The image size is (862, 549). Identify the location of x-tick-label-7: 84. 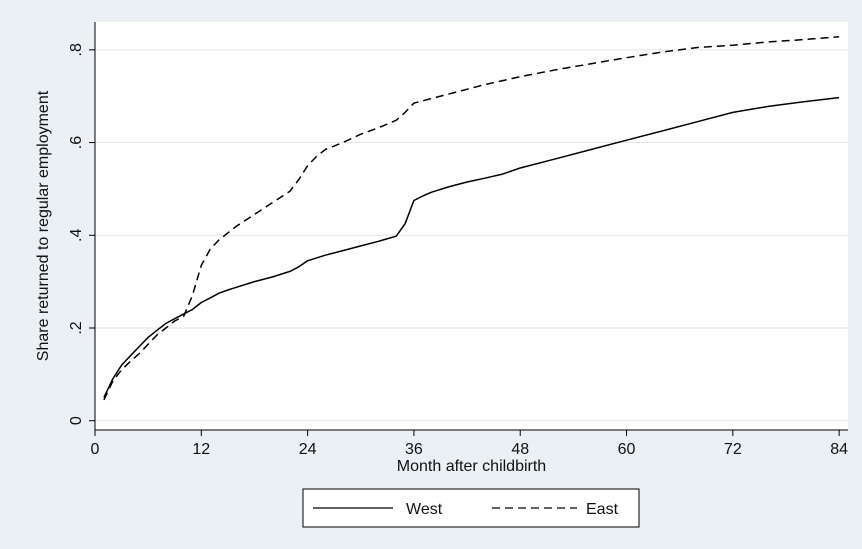
(839, 449).